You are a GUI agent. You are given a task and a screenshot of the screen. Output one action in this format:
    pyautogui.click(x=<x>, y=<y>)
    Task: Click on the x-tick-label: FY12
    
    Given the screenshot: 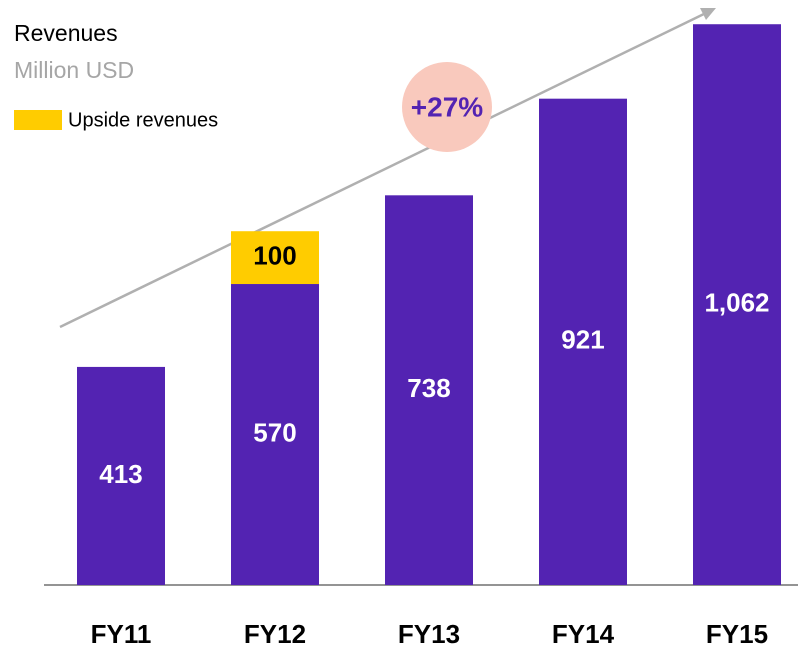 What is the action you would take?
    pyautogui.click(x=275, y=634)
    